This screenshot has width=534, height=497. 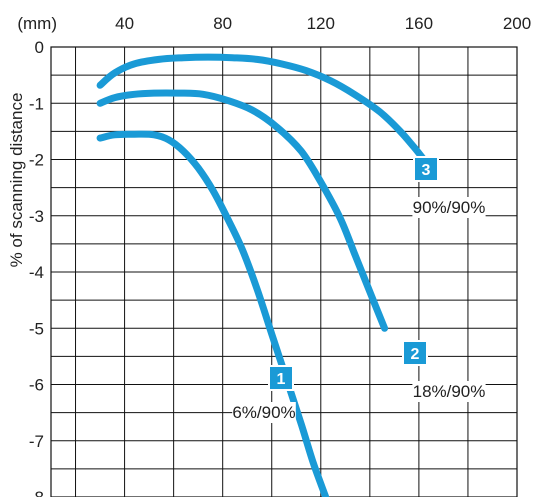 I want to click on annotation-2: 2 18%/90%, so click(x=444, y=371).